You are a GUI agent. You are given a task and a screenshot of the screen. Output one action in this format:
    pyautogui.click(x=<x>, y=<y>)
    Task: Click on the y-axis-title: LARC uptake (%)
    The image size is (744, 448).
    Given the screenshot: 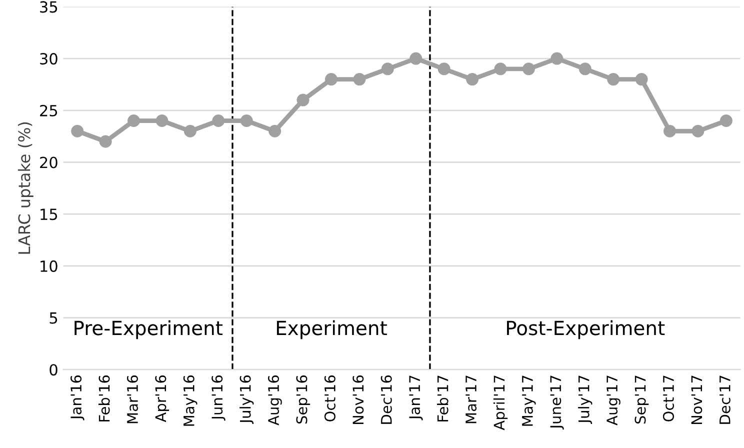 What is the action you would take?
    pyautogui.click(x=26, y=188)
    